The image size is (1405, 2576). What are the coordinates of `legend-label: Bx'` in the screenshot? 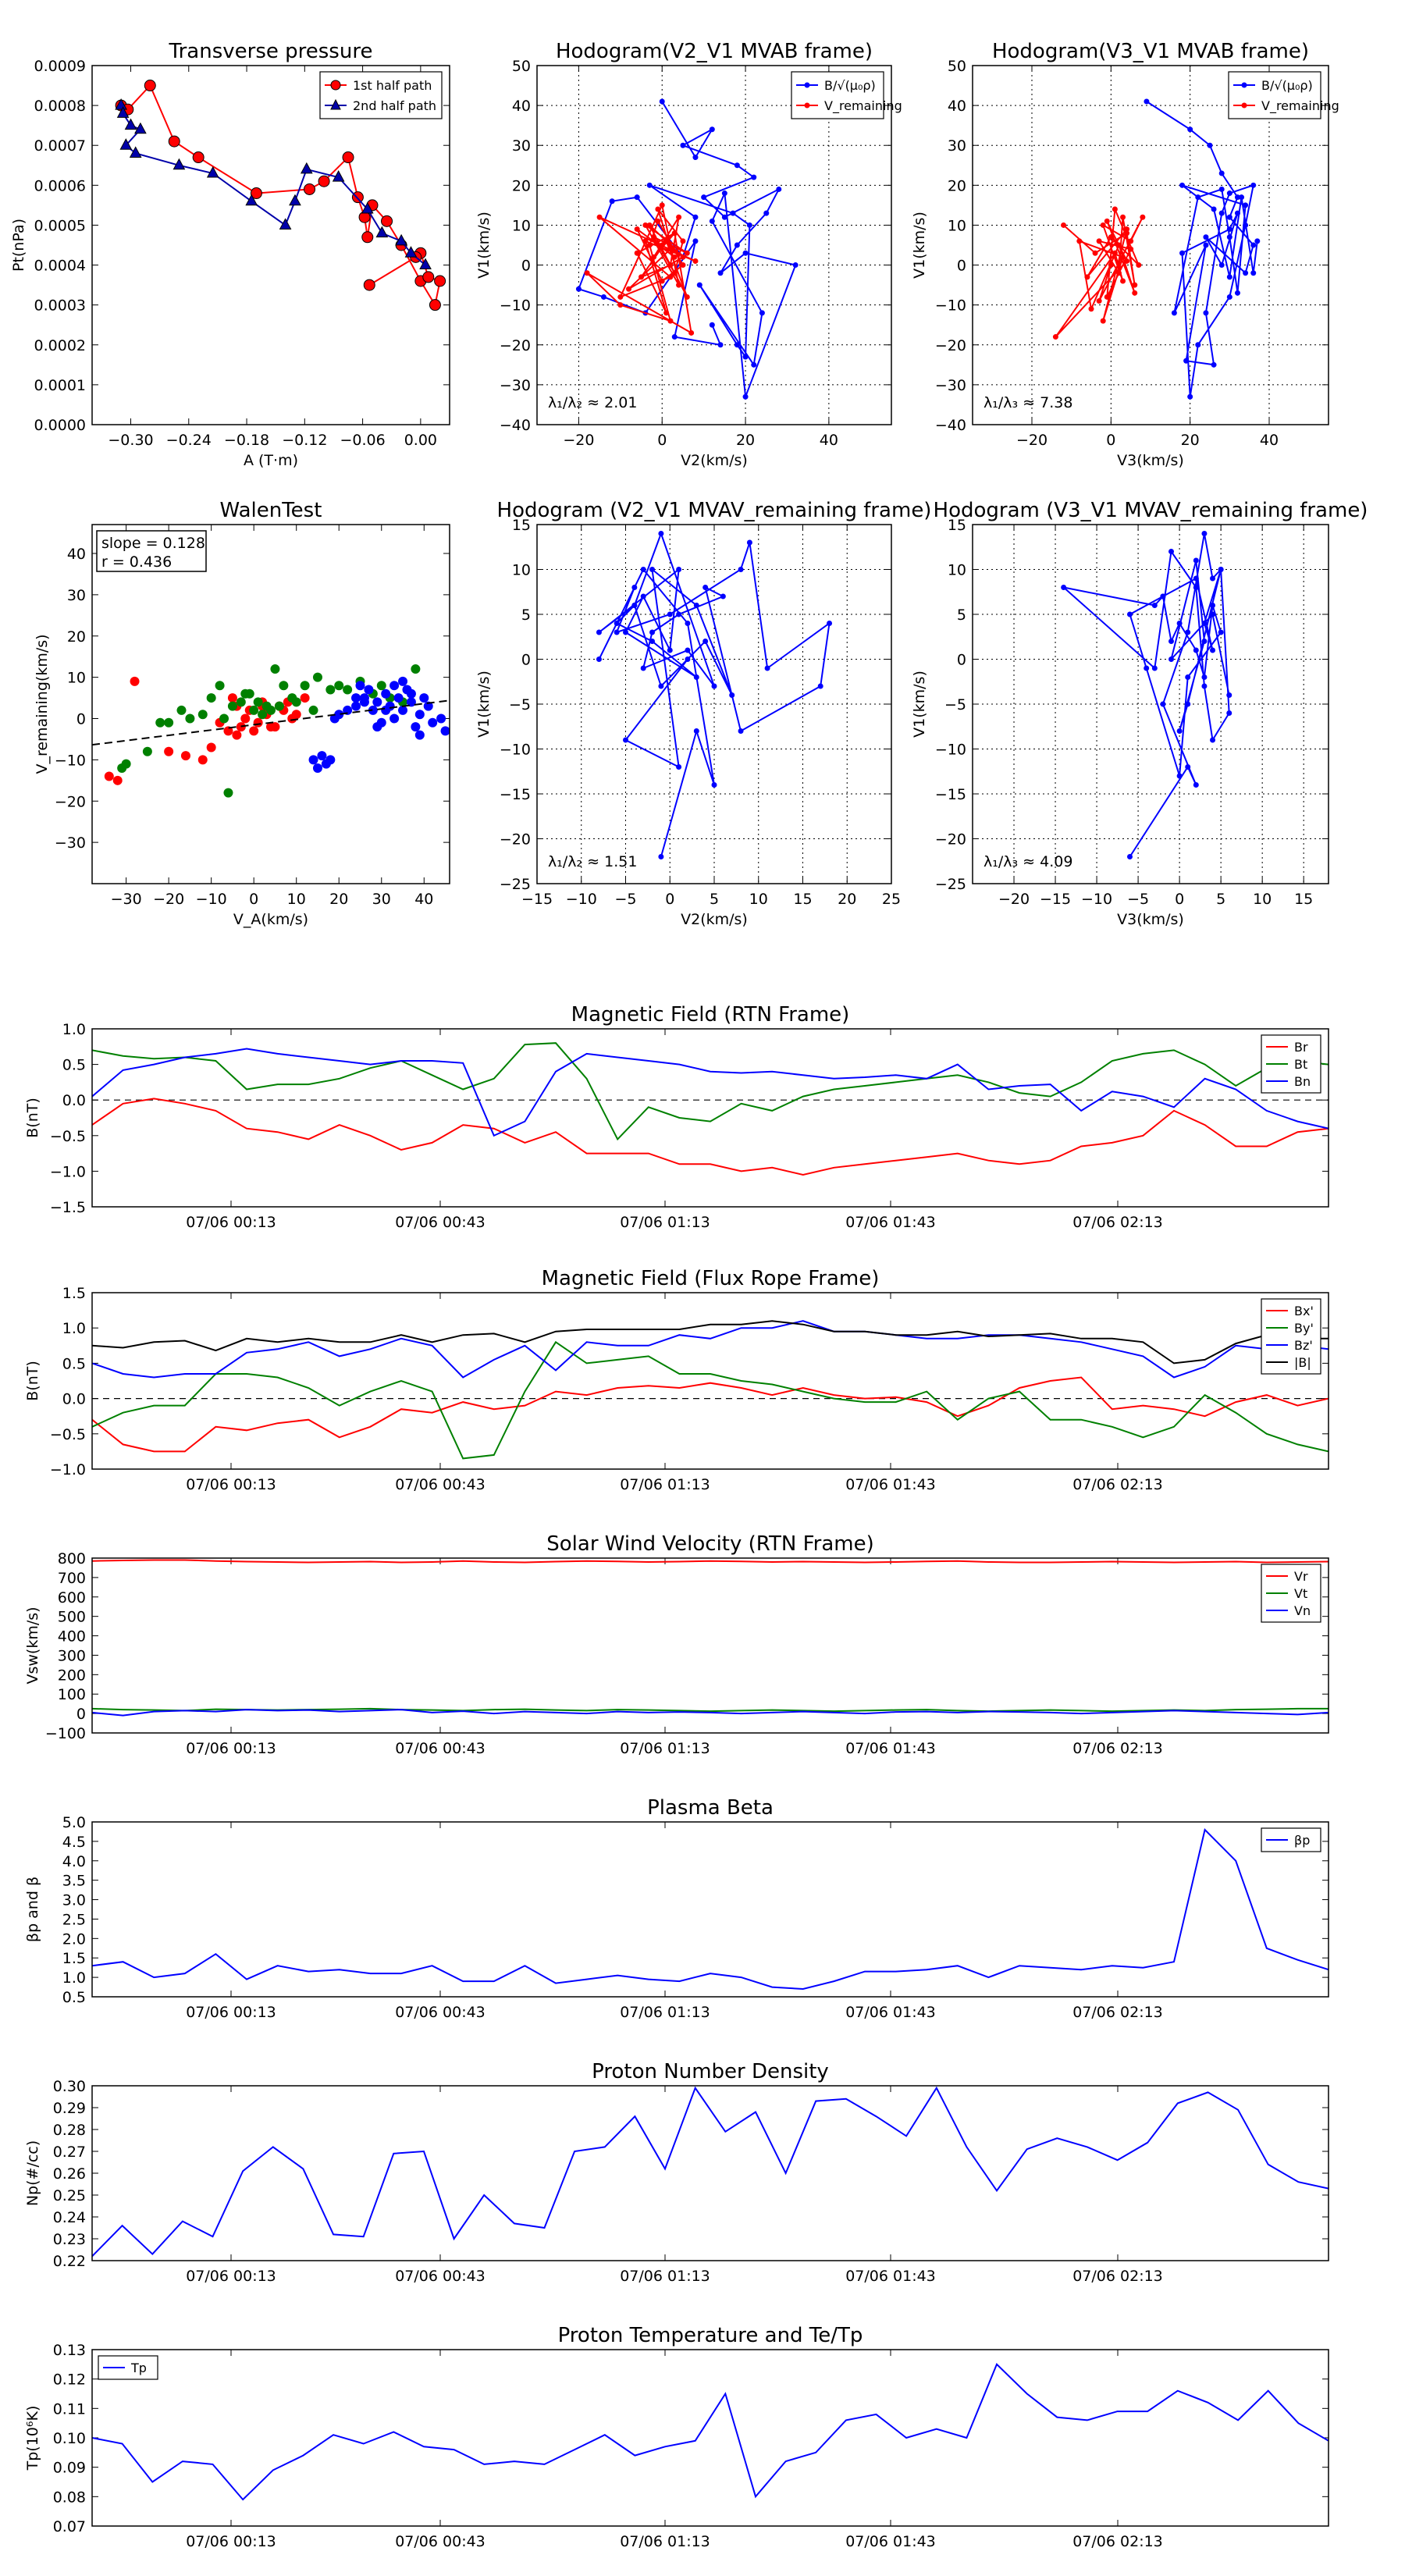 It's located at (1304, 1311).